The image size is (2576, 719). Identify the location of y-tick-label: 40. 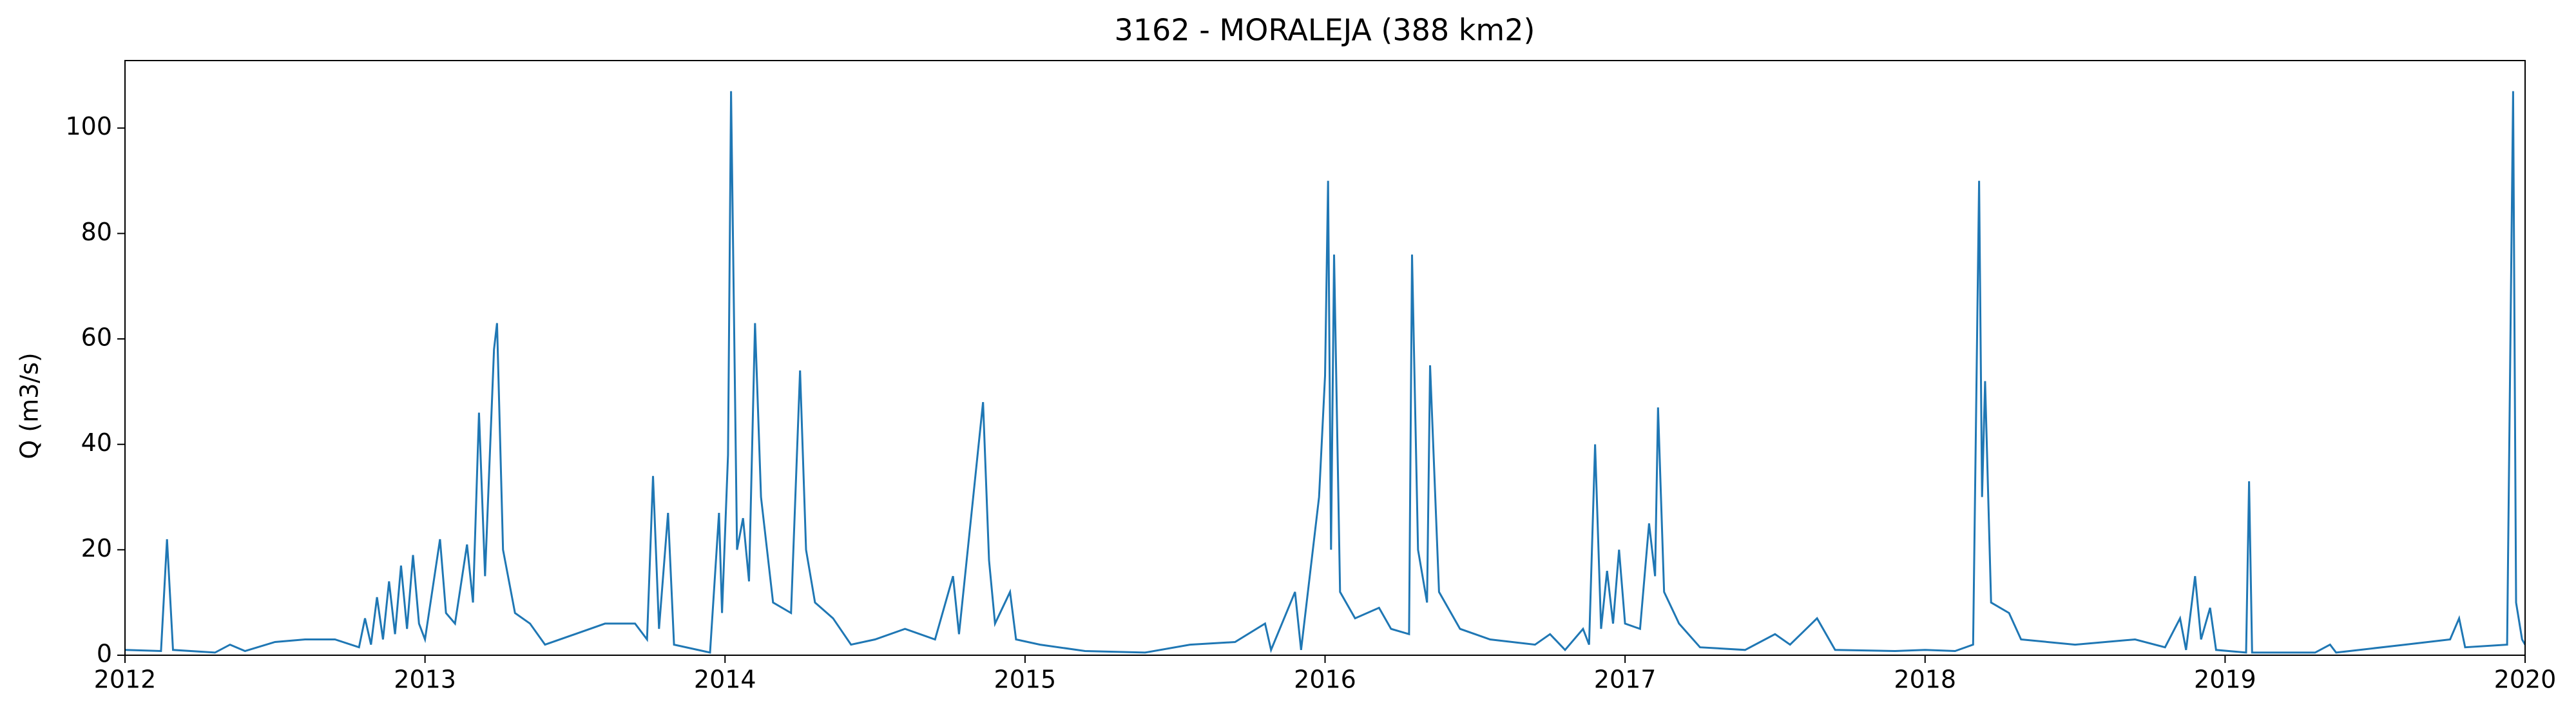
(96, 442).